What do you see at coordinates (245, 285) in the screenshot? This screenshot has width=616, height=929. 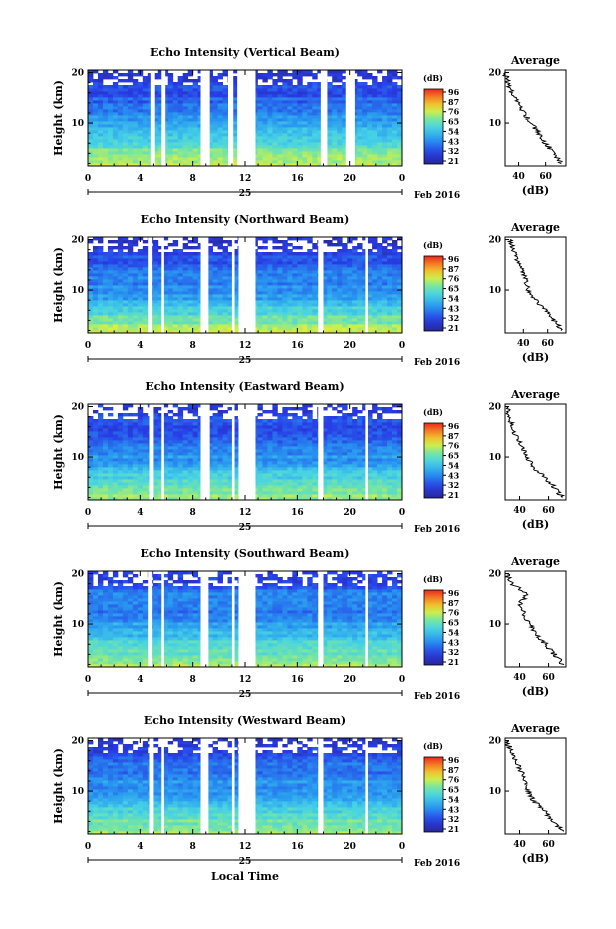 I see `heatmap-field` at bounding box center [245, 285].